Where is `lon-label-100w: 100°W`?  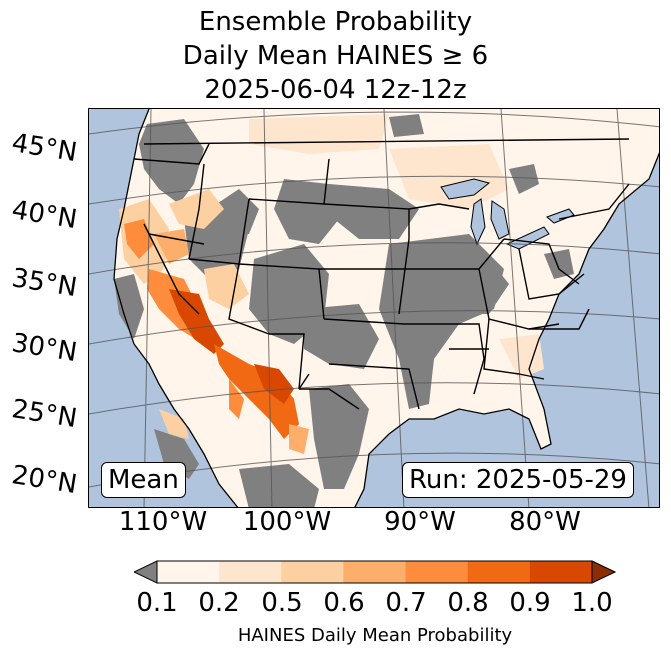
lon-label-100w: 100°W is located at coordinates (287, 522).